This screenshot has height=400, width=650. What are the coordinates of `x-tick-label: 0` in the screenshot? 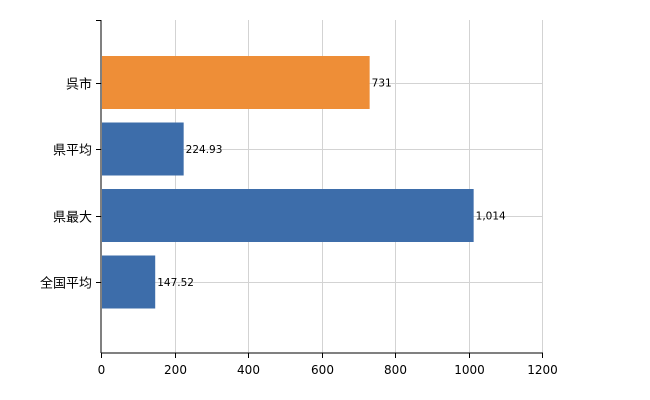 It's located at (102, 370).